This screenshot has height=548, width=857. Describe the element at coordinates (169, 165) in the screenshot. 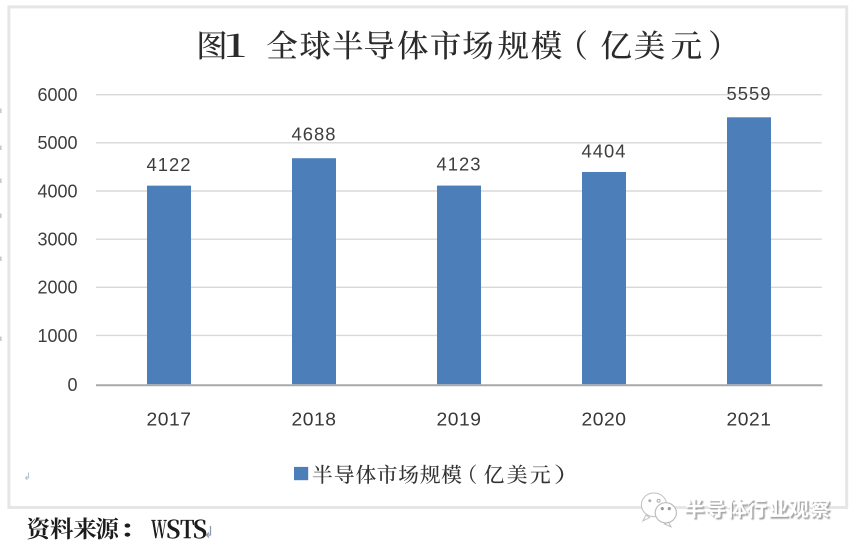

I see `svg-text: 4122` at that location.